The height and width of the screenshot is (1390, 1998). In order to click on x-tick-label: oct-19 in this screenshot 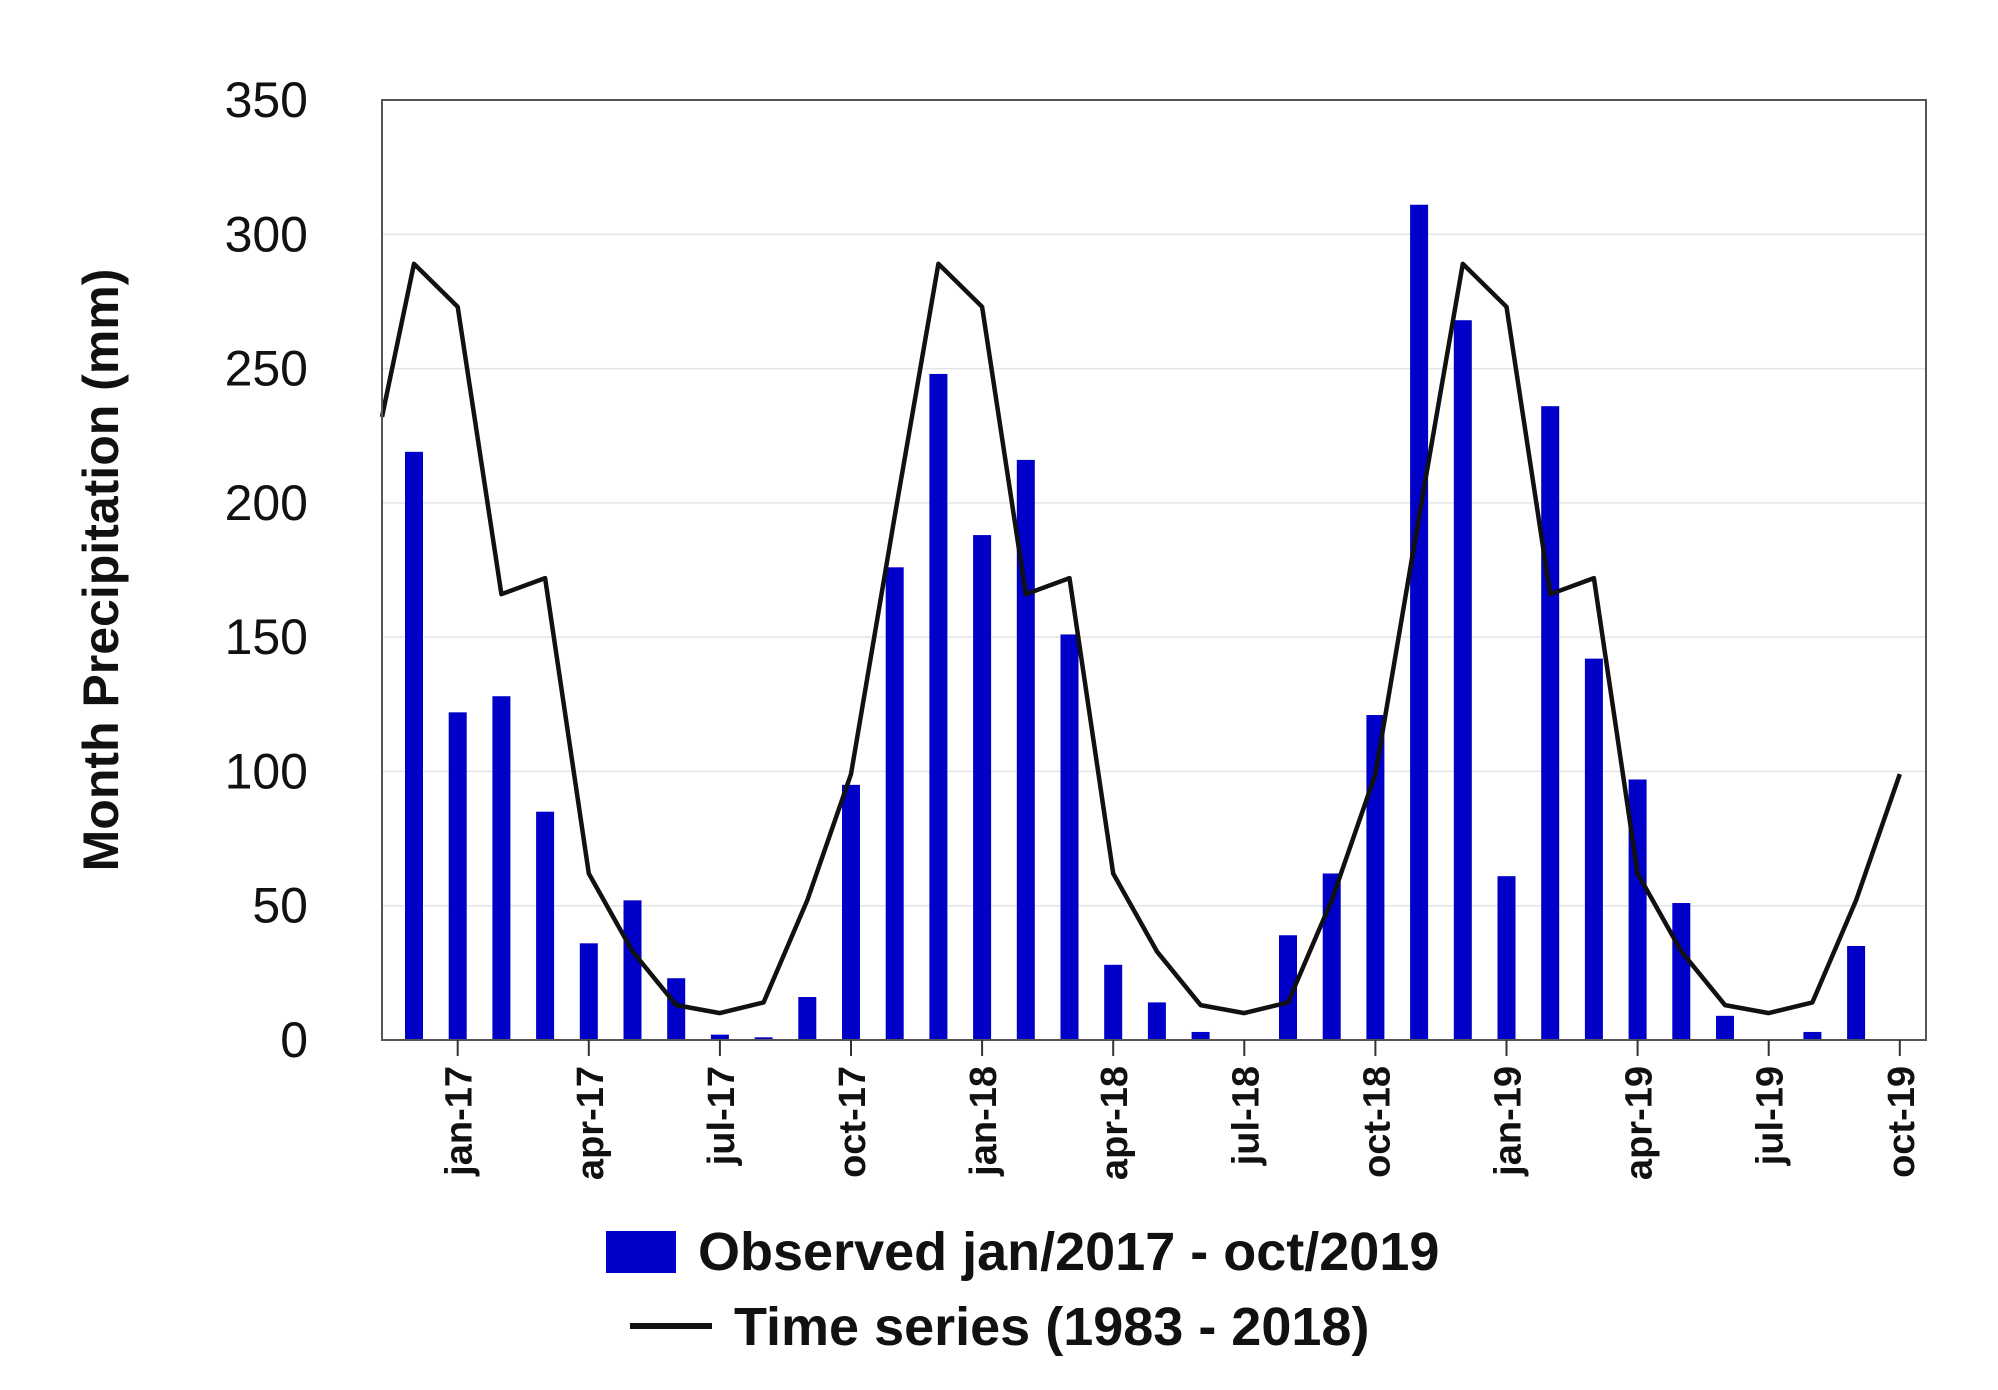, I will do `click(1902, 1122)`.